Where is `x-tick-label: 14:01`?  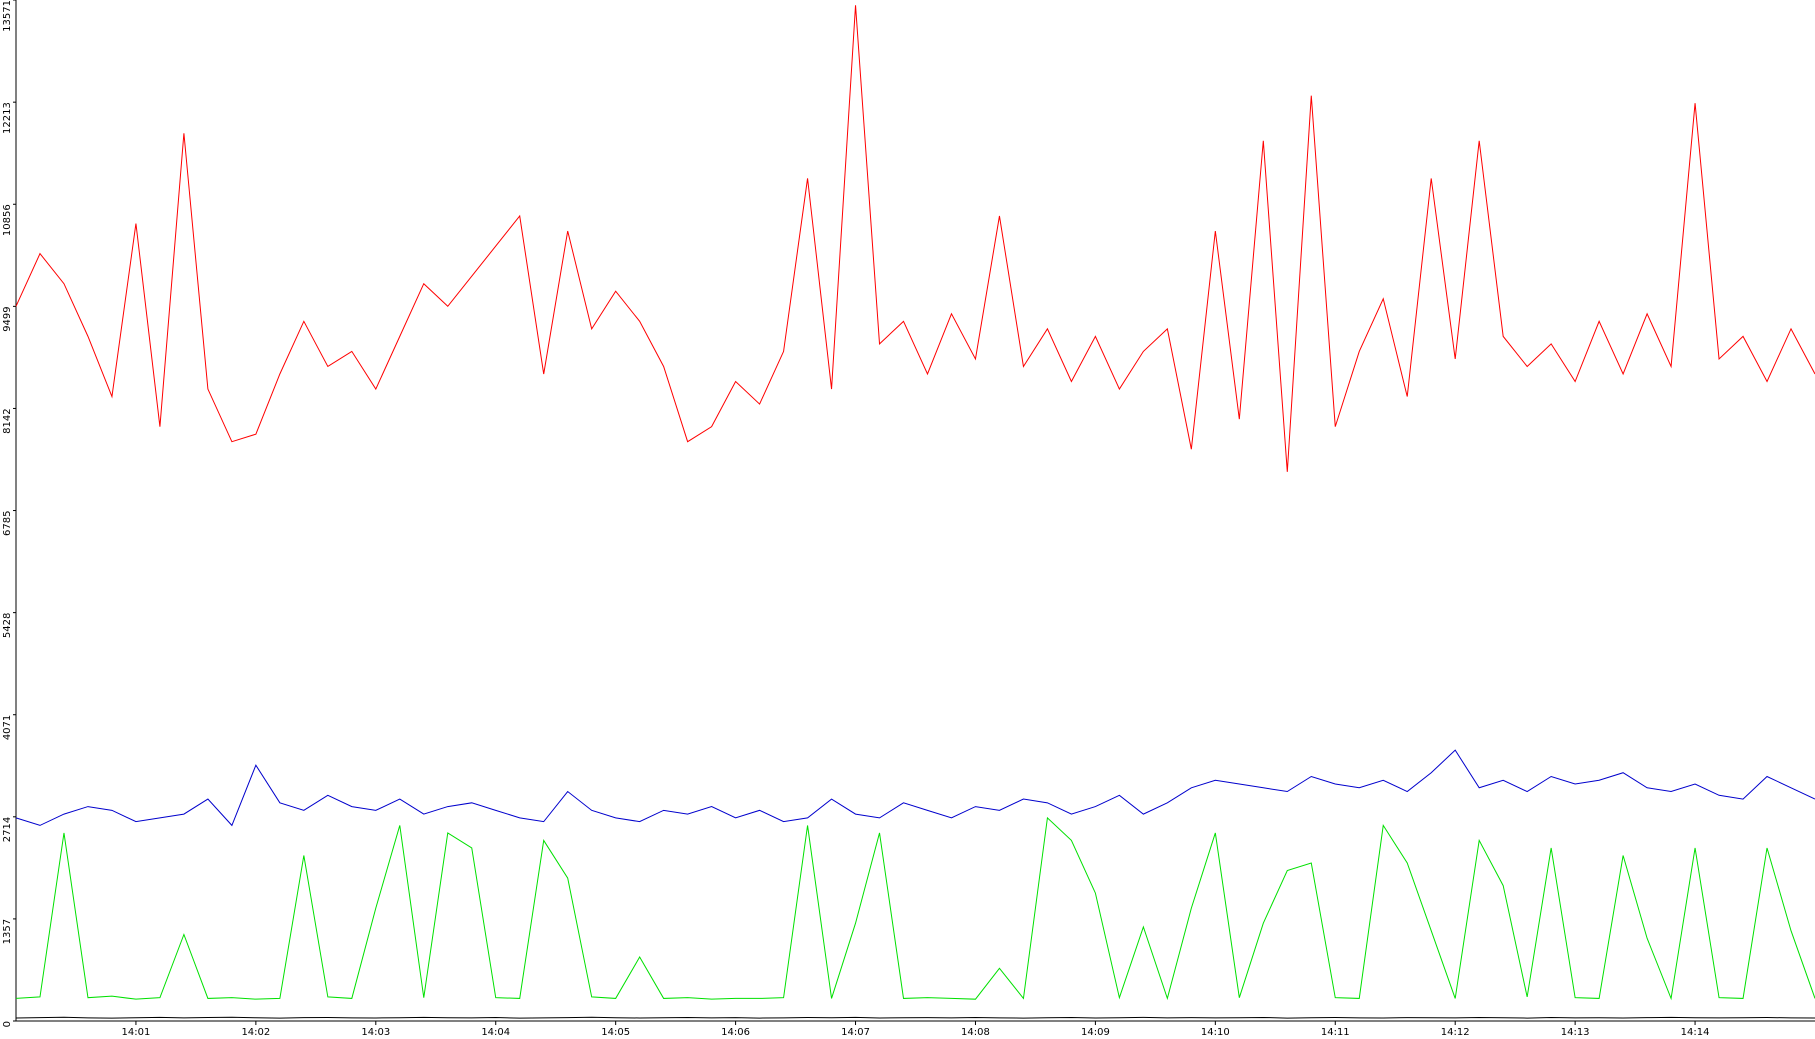 x-tick-label: 14:01 is located at coordinates (136, 1032).